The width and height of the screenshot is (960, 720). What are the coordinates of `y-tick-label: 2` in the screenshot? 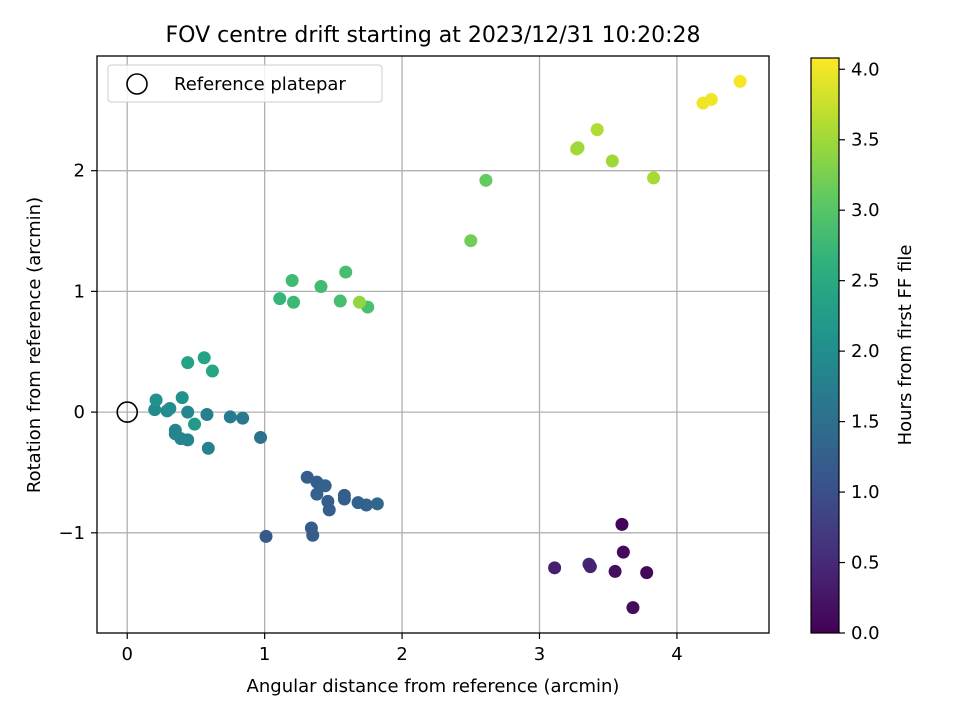 It's located at (79, 171).